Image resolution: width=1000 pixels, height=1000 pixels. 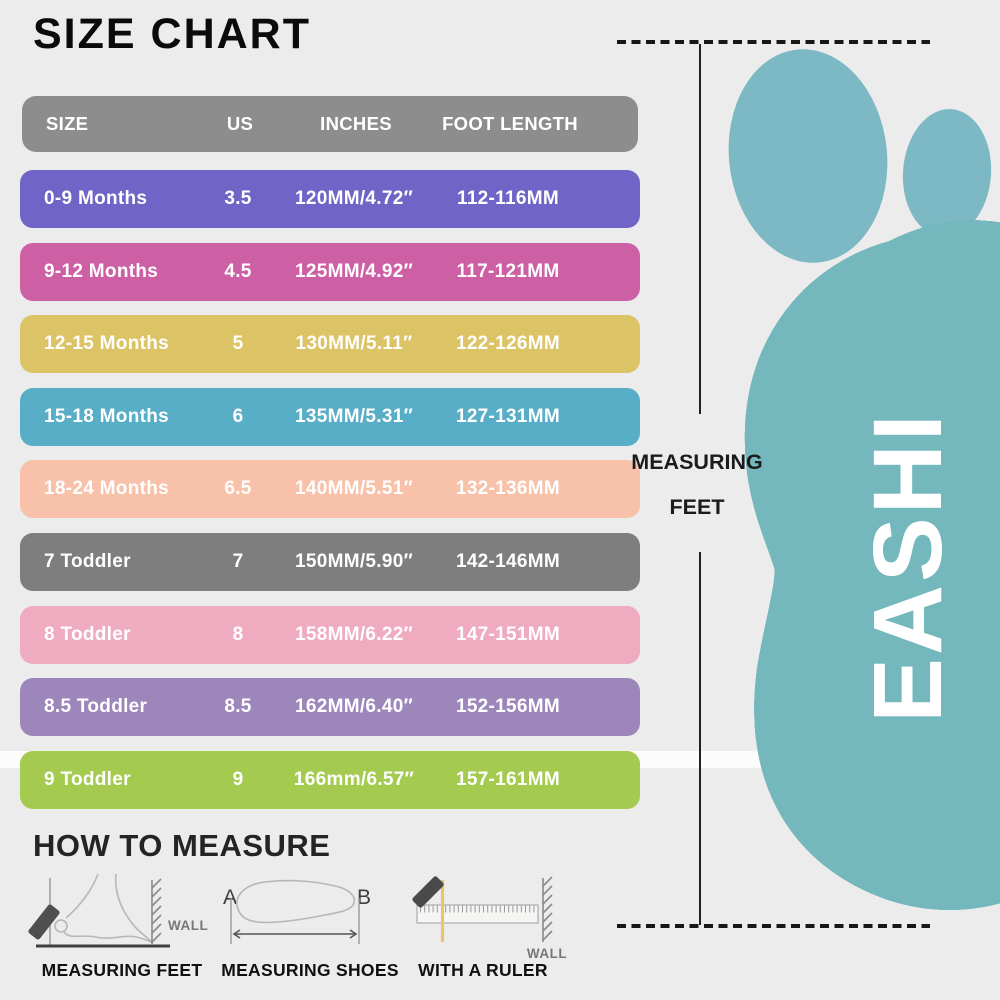 What do you see at coordinates (107, 344) in the screenshot?
I see `row-size-label: 12-15 Months` at bounding box center [107, 344].